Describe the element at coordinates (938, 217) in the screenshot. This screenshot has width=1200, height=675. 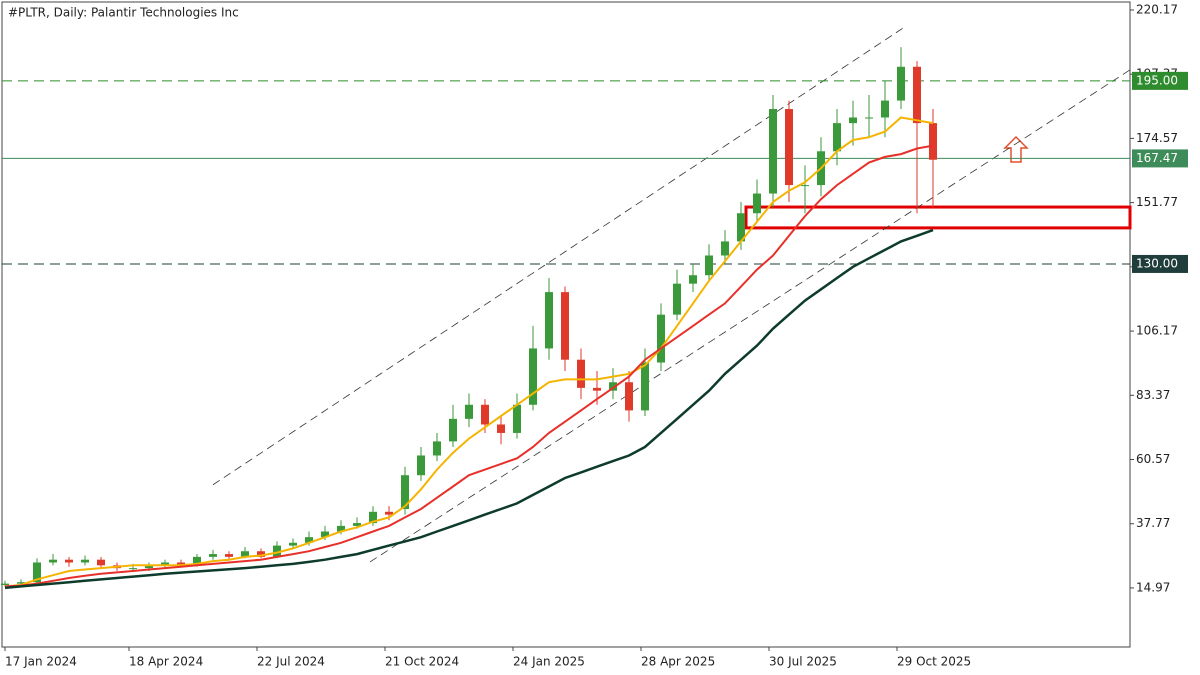
I see `support-zone` at that location.